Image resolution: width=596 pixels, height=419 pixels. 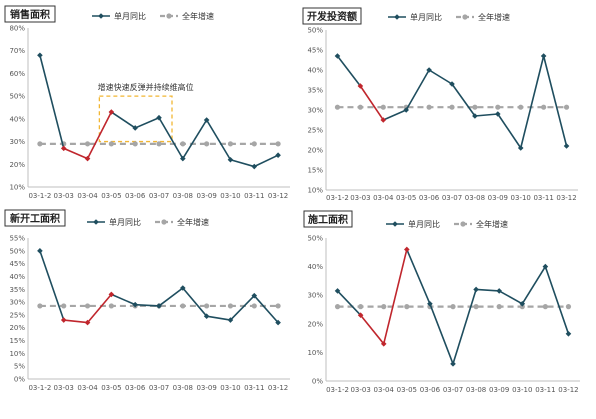 I want to click on y-tick-label: 60%, so click(x=17, y=74).